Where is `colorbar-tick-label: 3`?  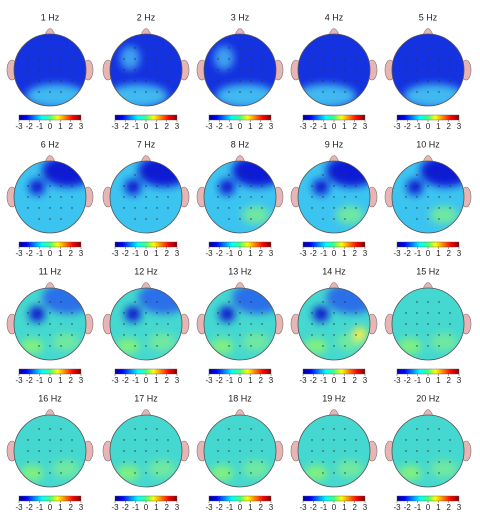 colorbar-tick-label: 3 is located at coordinates (177, 380).